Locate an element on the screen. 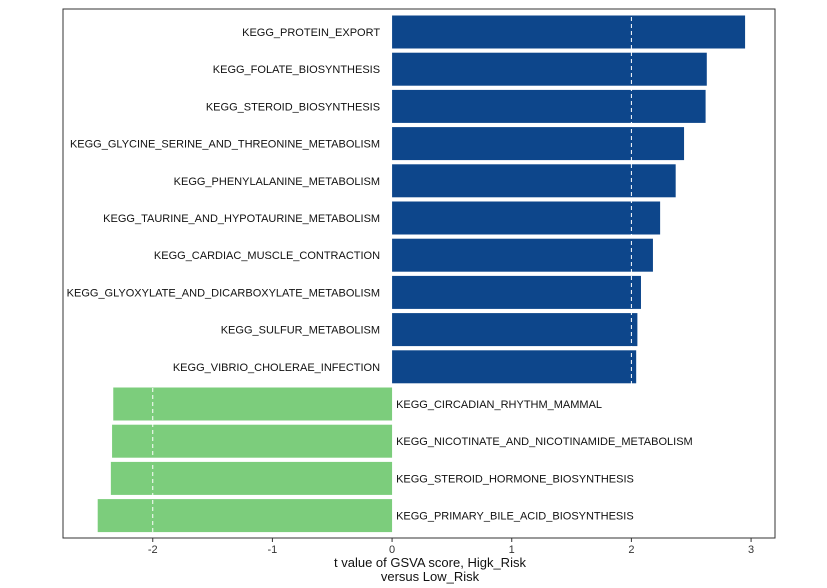 This screenshot has width=827, height=588. category-label: KEGG_TAURINE_AND_HYPOTAURINE_METABOLISM is located at coordinates (241, 219).